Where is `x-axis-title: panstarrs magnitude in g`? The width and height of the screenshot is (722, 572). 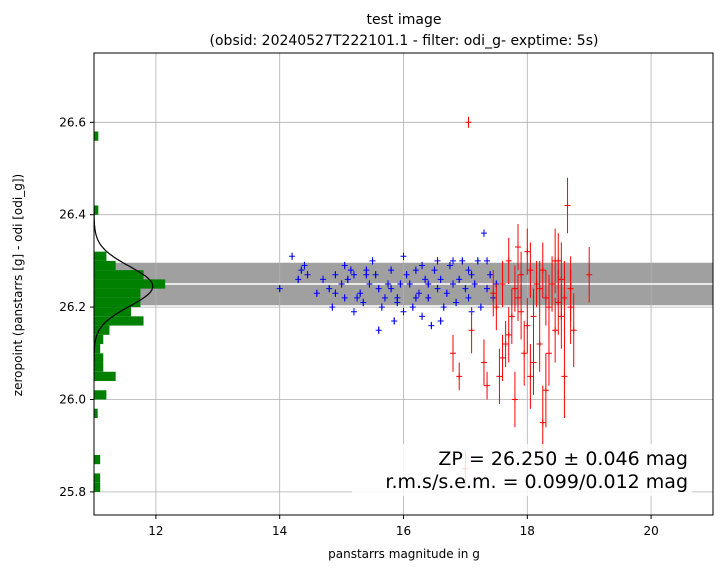
x-axis-title: panstarrs magnitude in g is located at coordinates (404, 554).